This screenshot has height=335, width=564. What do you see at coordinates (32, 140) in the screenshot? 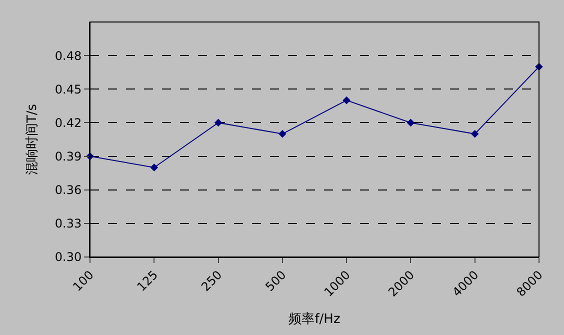
I see `y-axis-title: 混响时间T/s` at bounding box center [32, 140].